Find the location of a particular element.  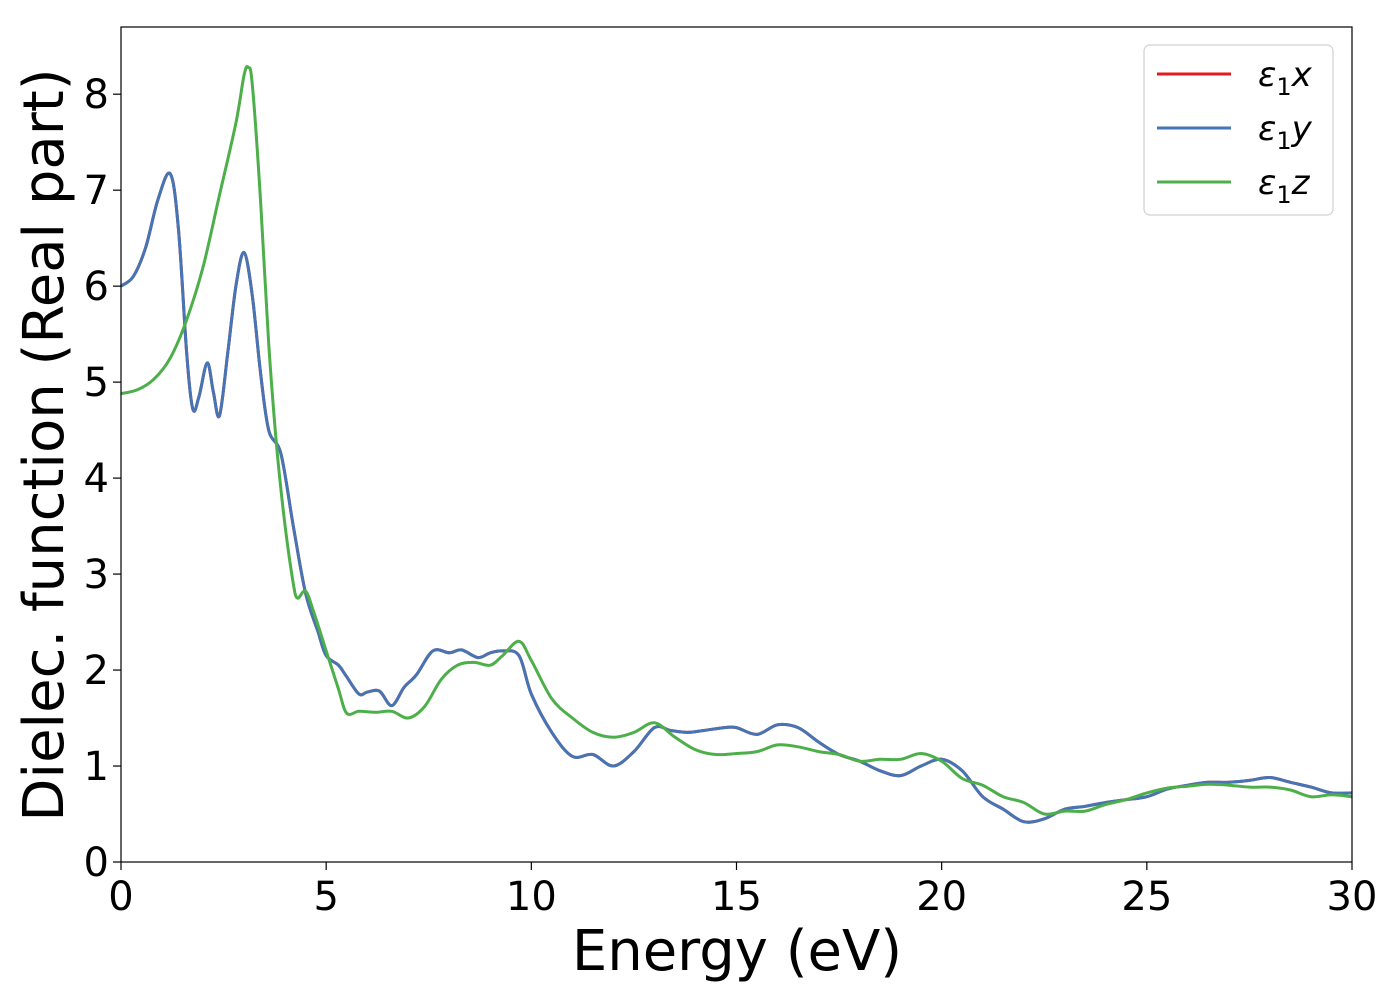

legend-label: ε1z is located at coordinates (1284, 186).